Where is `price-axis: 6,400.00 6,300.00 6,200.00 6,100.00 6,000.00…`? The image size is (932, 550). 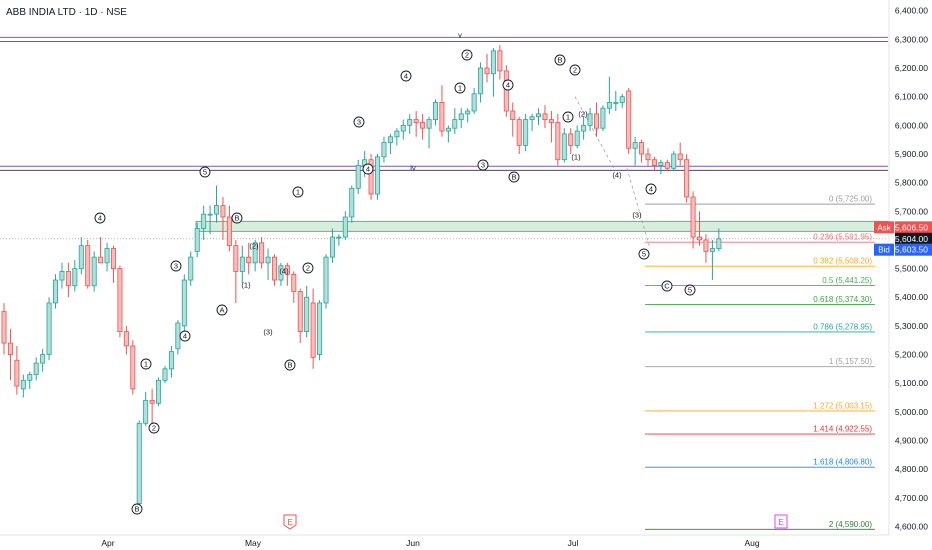
price-axis: 6,400.00 6,300.00 6,200.00 6,100.00 6,000.00… is located at coordinates (908, 267).